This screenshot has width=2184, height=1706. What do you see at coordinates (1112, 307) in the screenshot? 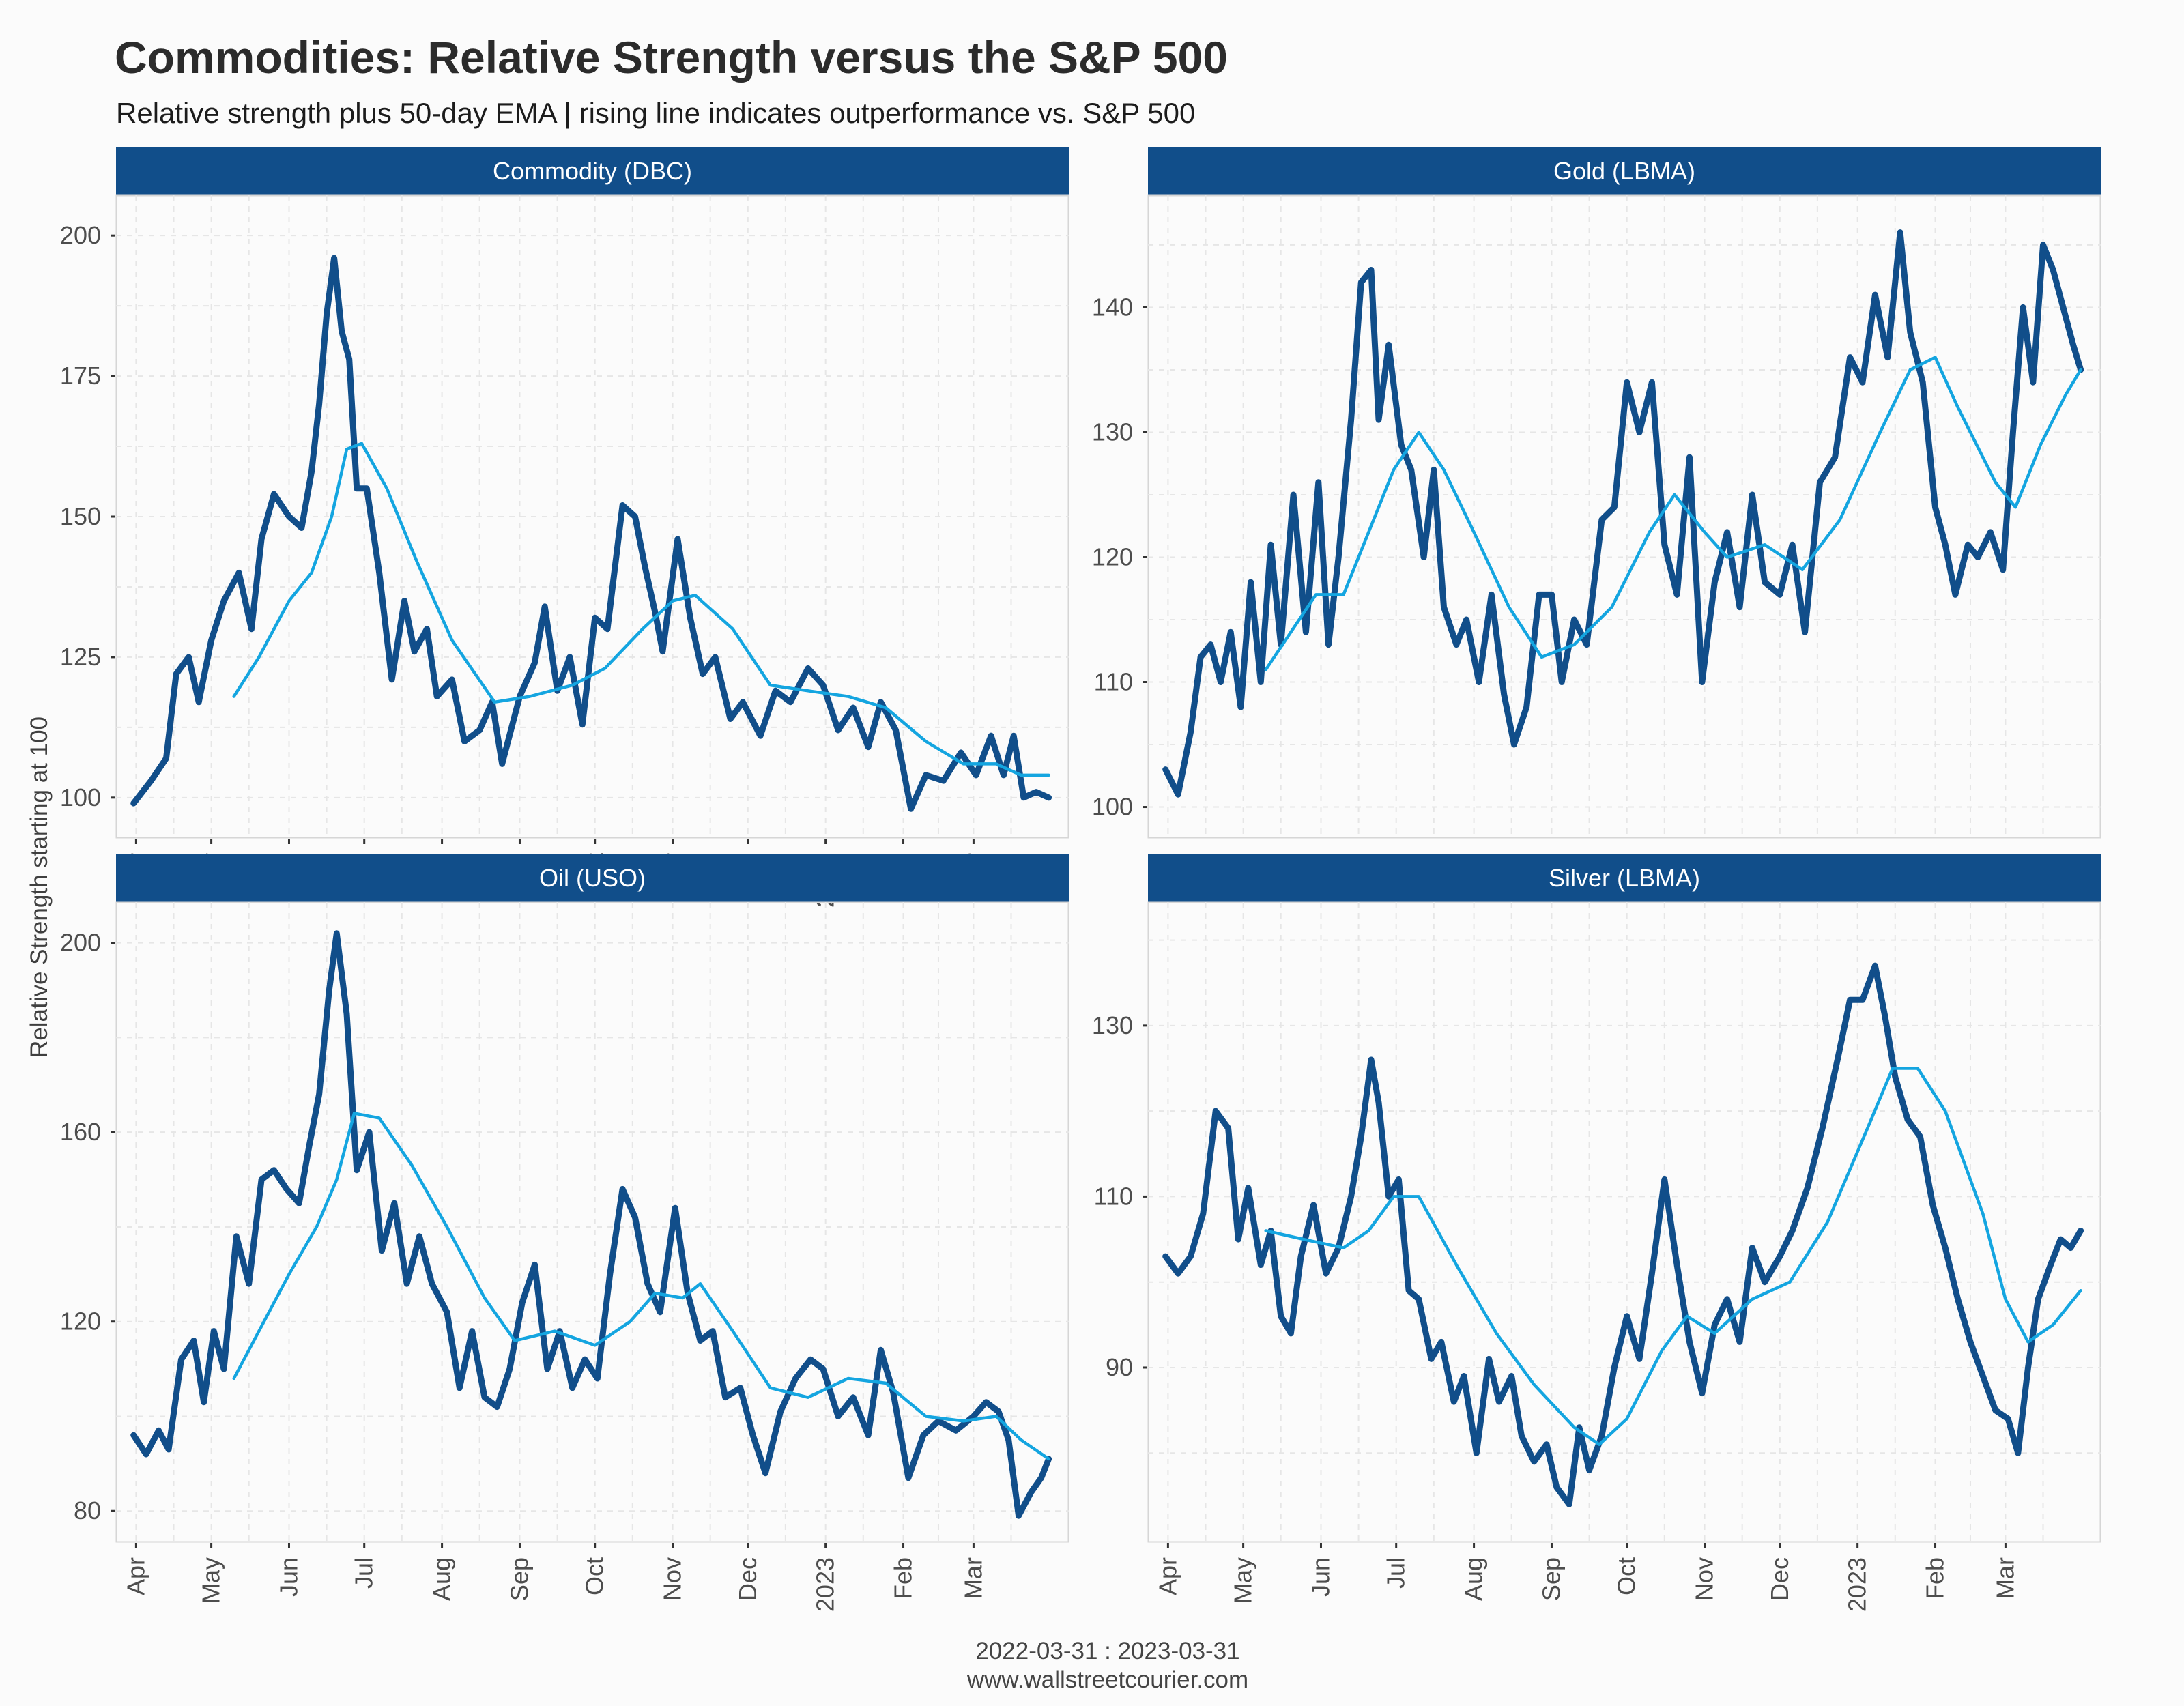
I see `y-tick-label: 140` at bounding box center [1112, 307].